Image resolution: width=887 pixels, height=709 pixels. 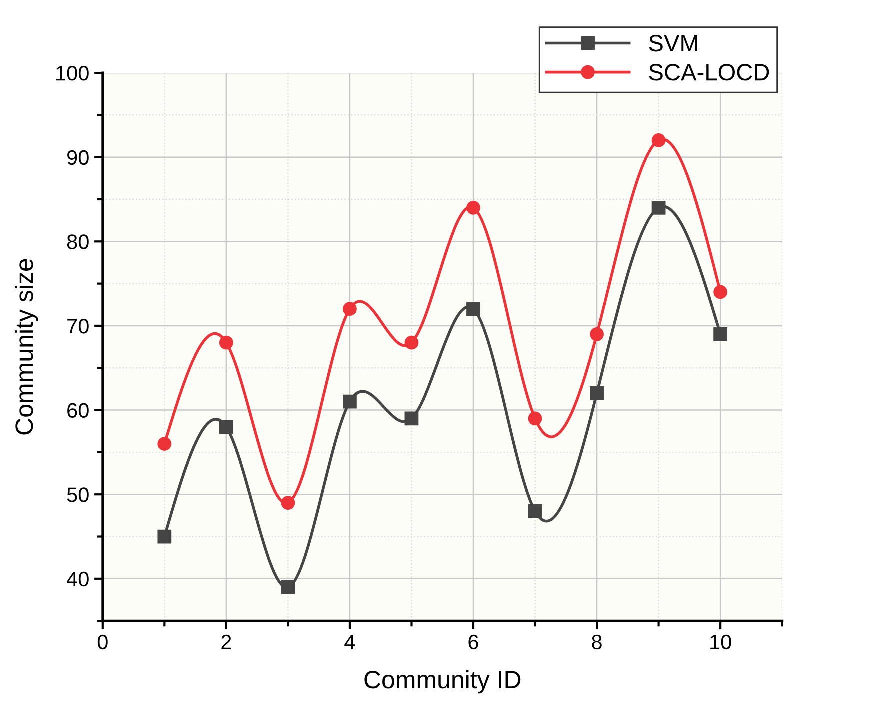 I want to click on y-tick-label: 50, so click(x=78, y=495).